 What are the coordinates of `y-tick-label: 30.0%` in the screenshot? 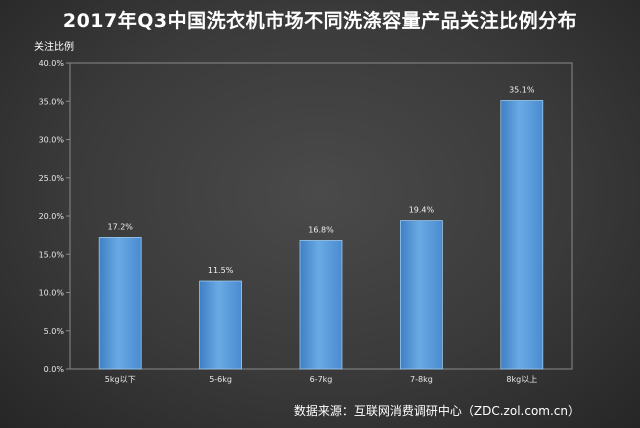 It's located at (52, 140).